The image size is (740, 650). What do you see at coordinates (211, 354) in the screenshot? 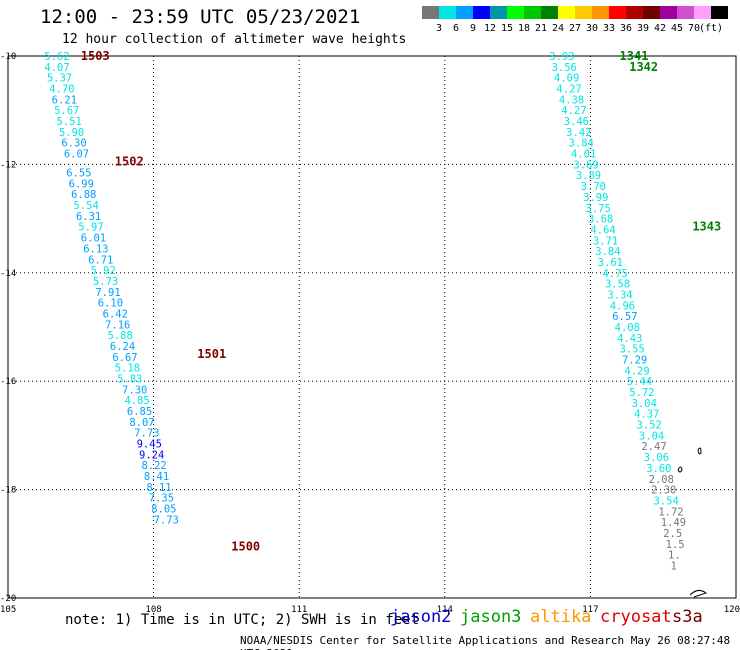
I see `pass-number-label: 1501` at bounding box center [211, 354].